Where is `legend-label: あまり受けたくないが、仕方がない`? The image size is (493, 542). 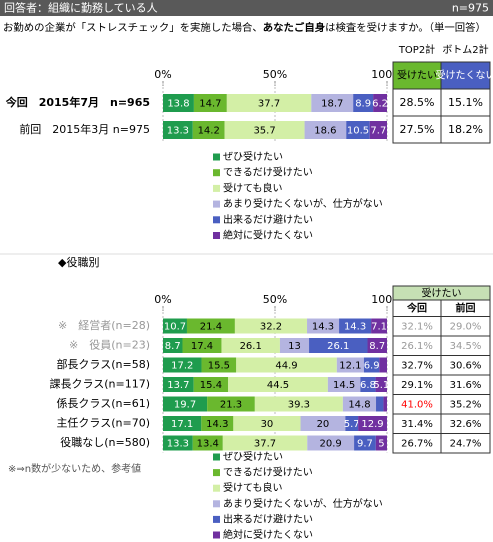
legend-label: あまり受けたくないが、仕方がない is located at coordinates (303, 503).